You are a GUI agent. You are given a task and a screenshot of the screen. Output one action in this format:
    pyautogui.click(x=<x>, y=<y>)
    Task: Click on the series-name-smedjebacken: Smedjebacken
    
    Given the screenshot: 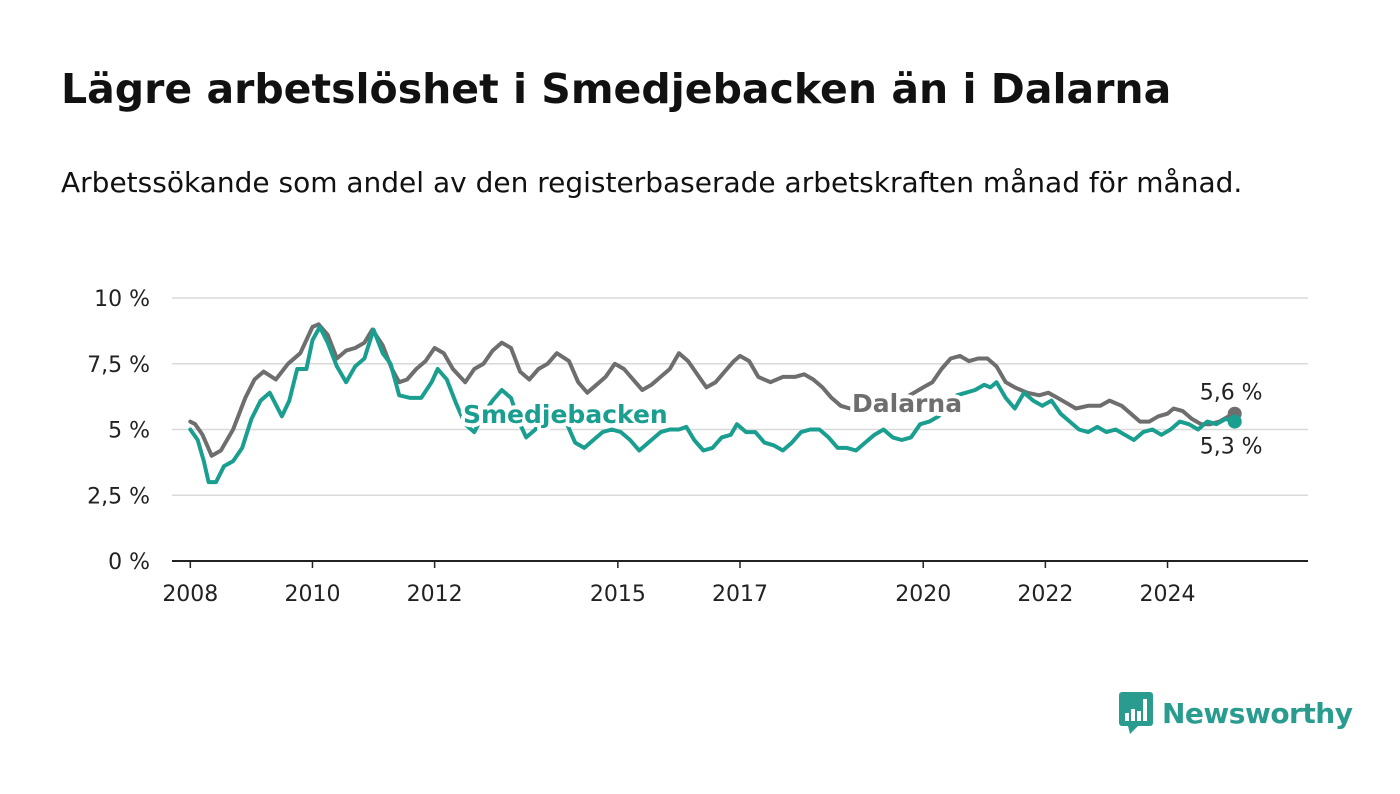 What is the action you would take?
    pyautogui.click(x=565, y=414)
    